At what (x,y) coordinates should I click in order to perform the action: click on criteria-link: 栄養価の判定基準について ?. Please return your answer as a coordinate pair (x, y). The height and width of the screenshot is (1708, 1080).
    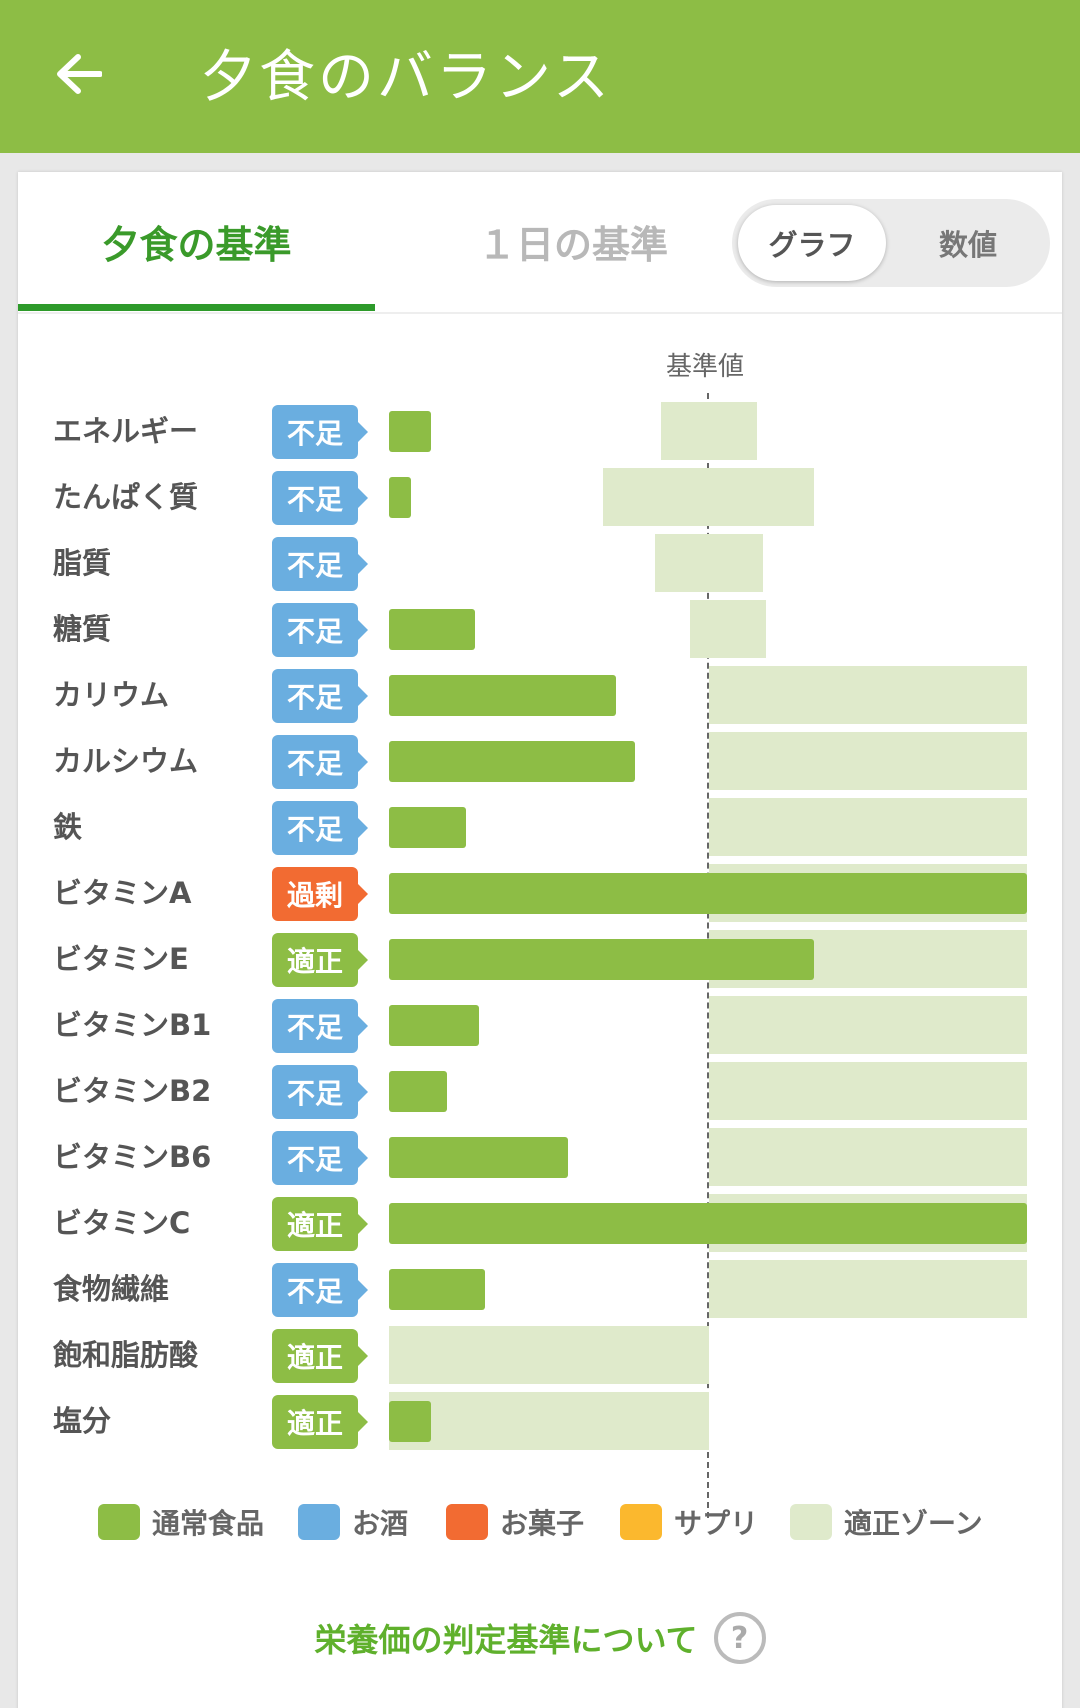
    Looking at the image, I should click on (540, 1638).